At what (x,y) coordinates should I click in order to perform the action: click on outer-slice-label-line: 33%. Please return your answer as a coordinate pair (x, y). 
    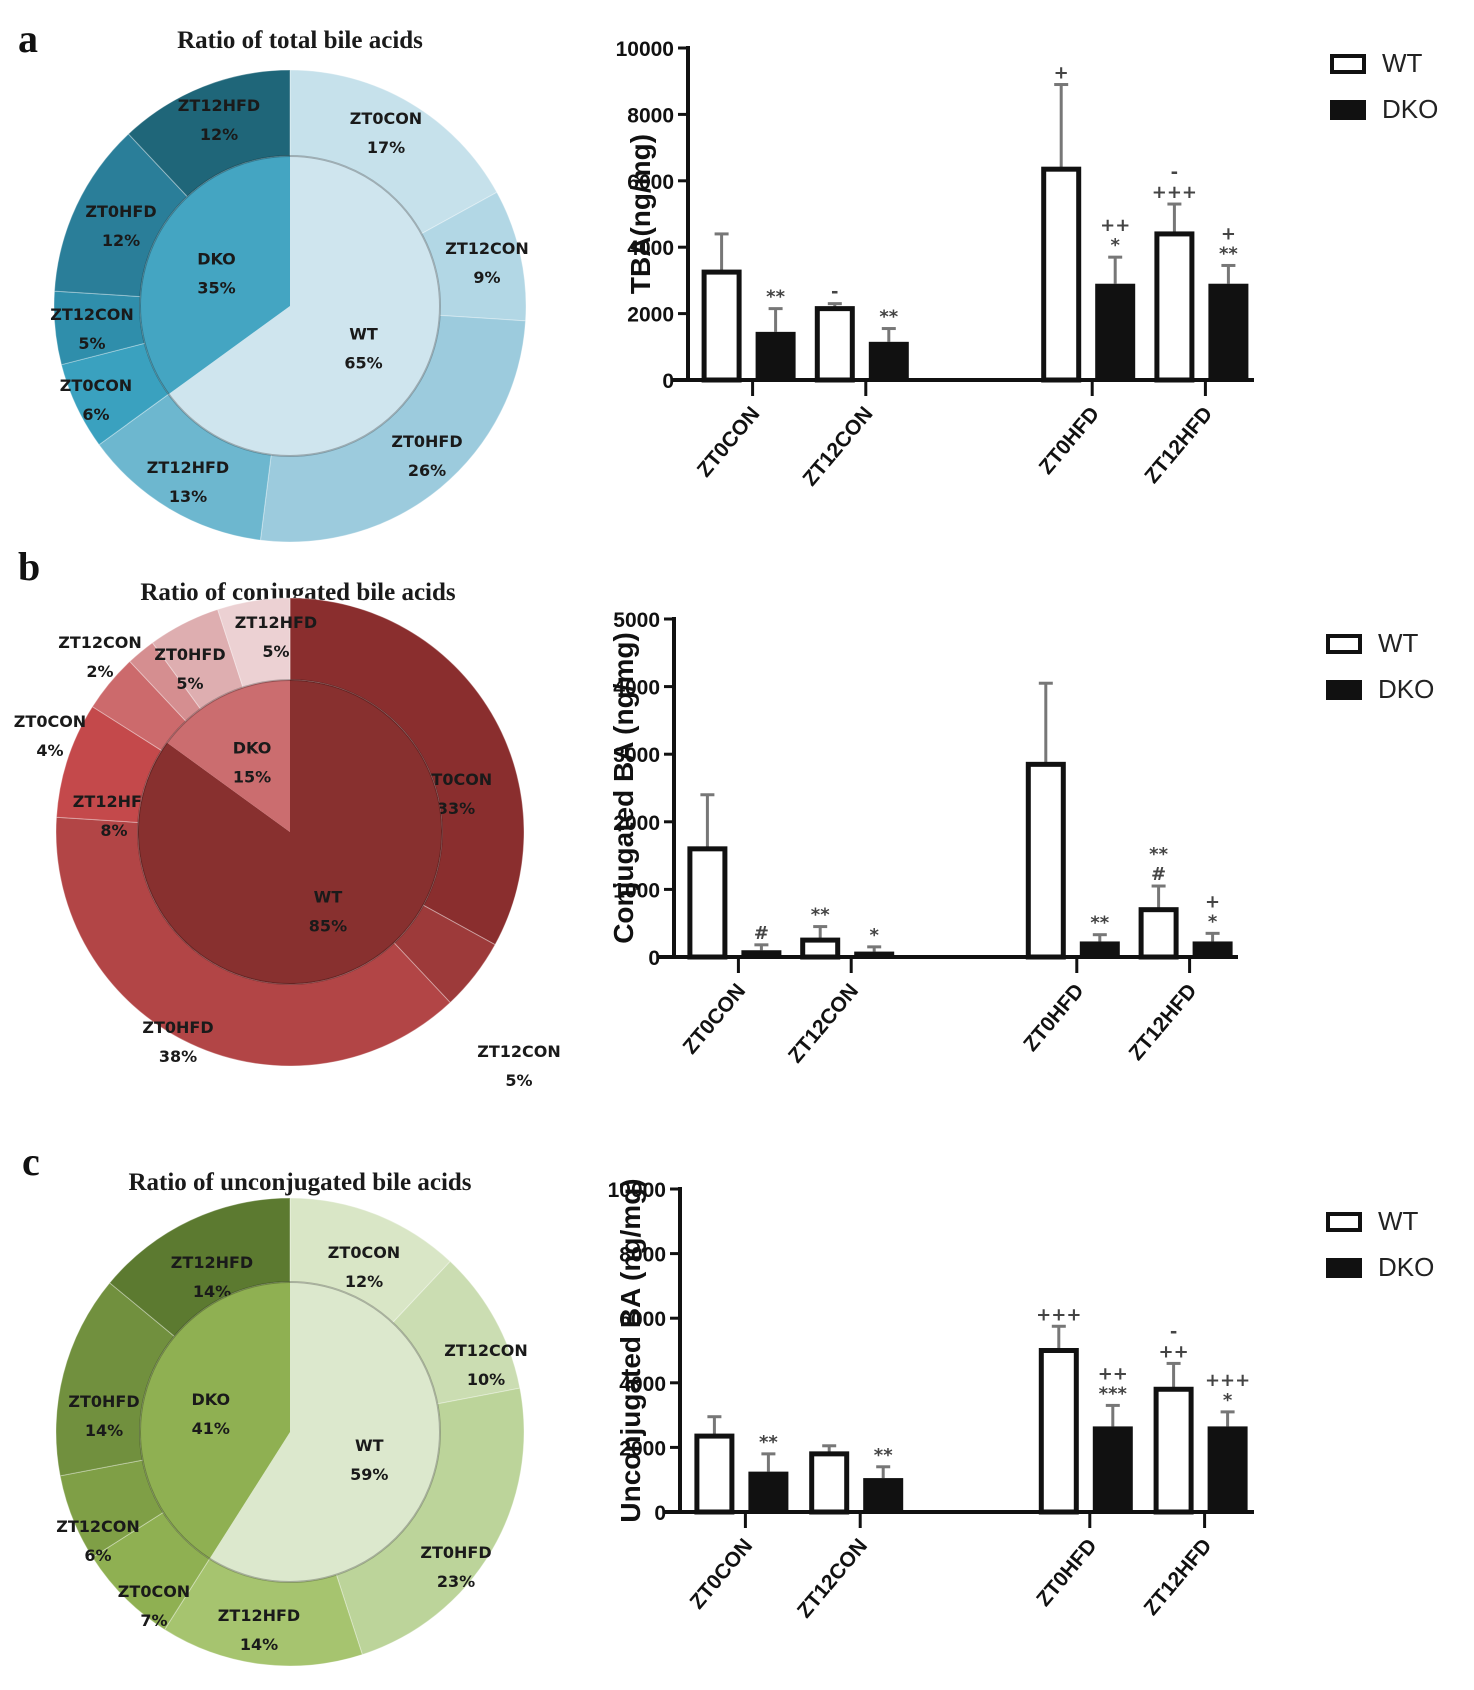
    Looking at the image, I should click on (456, 808).